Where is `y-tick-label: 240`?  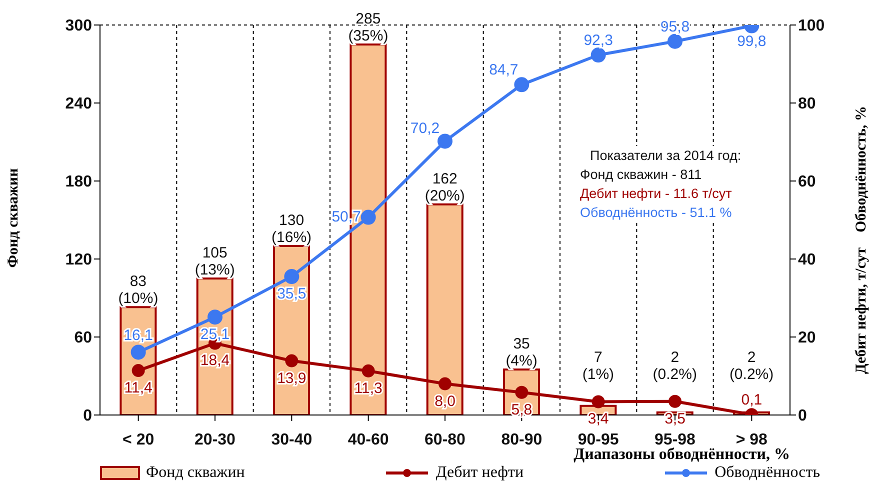 y-tick-label: 240 is located at coordinates (78, 104).